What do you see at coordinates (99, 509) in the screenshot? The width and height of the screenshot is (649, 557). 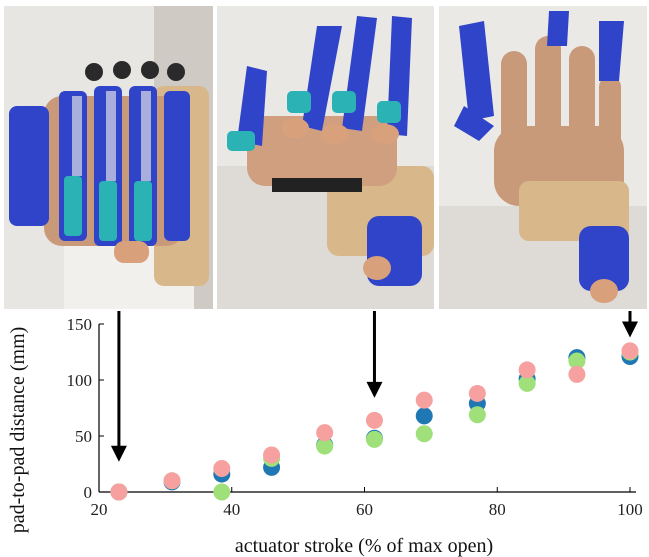 I see `x-tick-label: 20` at bounding box center [99, 509].